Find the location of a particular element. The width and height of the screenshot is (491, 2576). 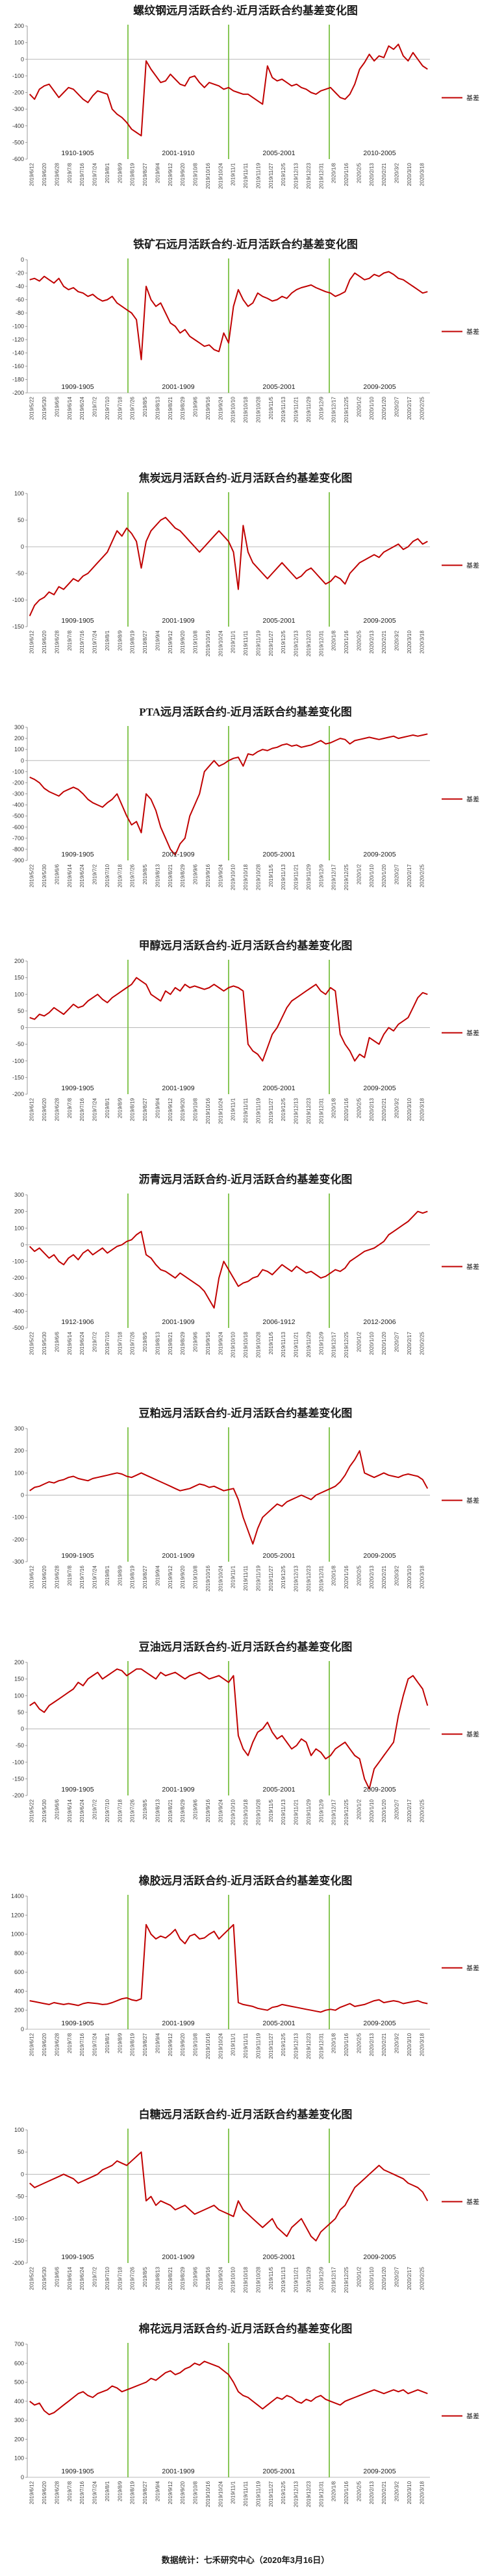

x-date-label: 2019/5/22 is located at coordinates (32, 2278).